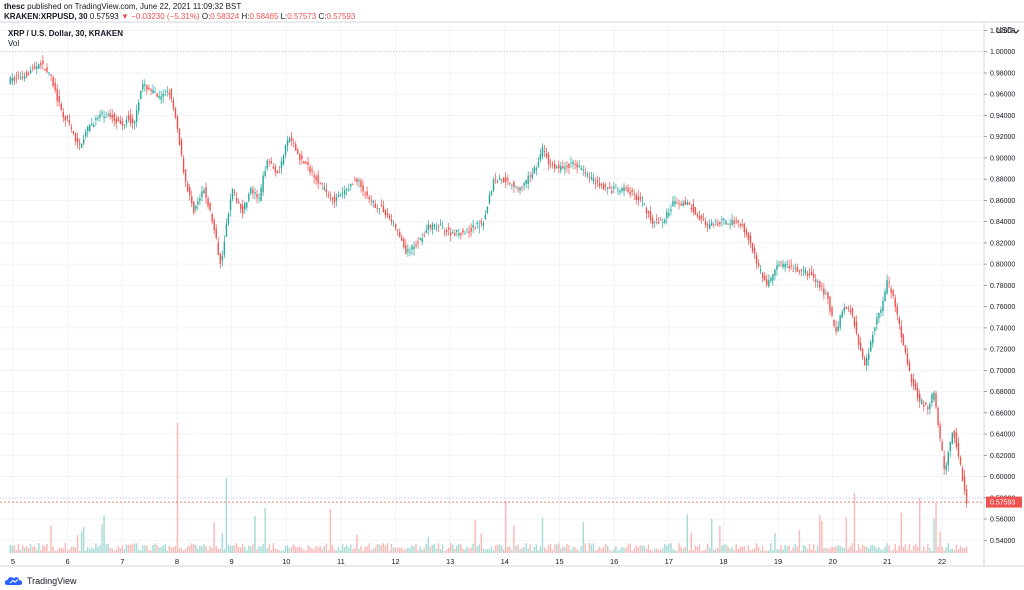 Image resolution: width=1024 pixels, height=590 pixels. Describe the element at coordinates (1004, 30) in the screenshot. I see `currency-label: USD` at that location.